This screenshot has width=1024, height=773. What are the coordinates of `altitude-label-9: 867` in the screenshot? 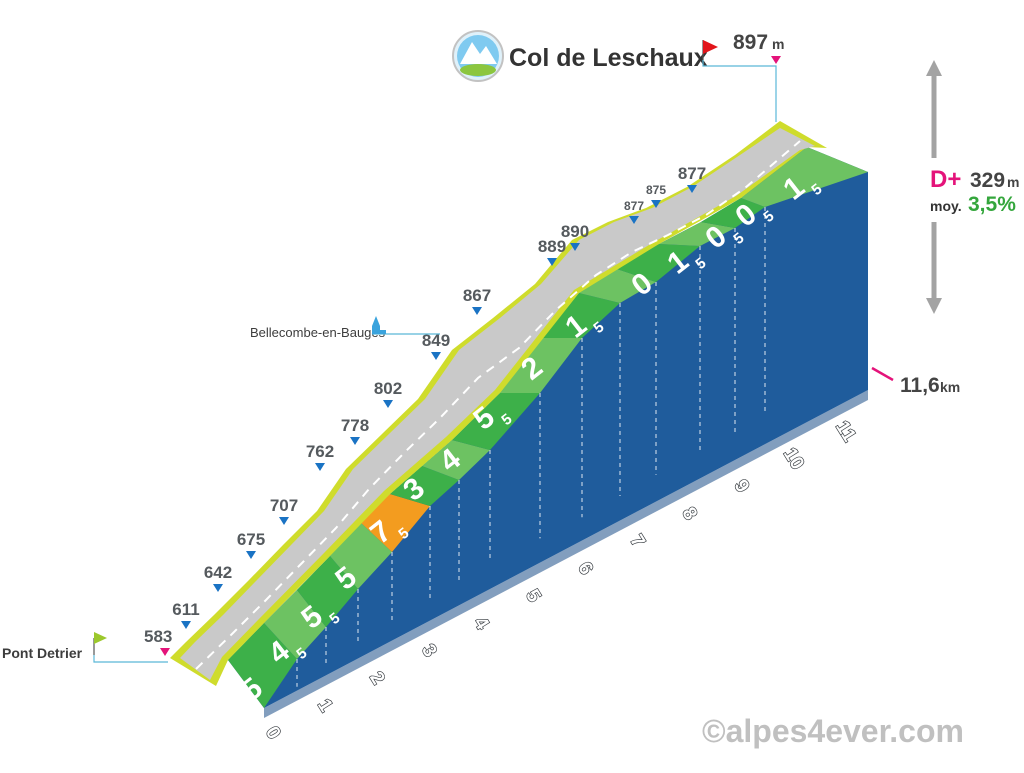 It's located at (477, 295).